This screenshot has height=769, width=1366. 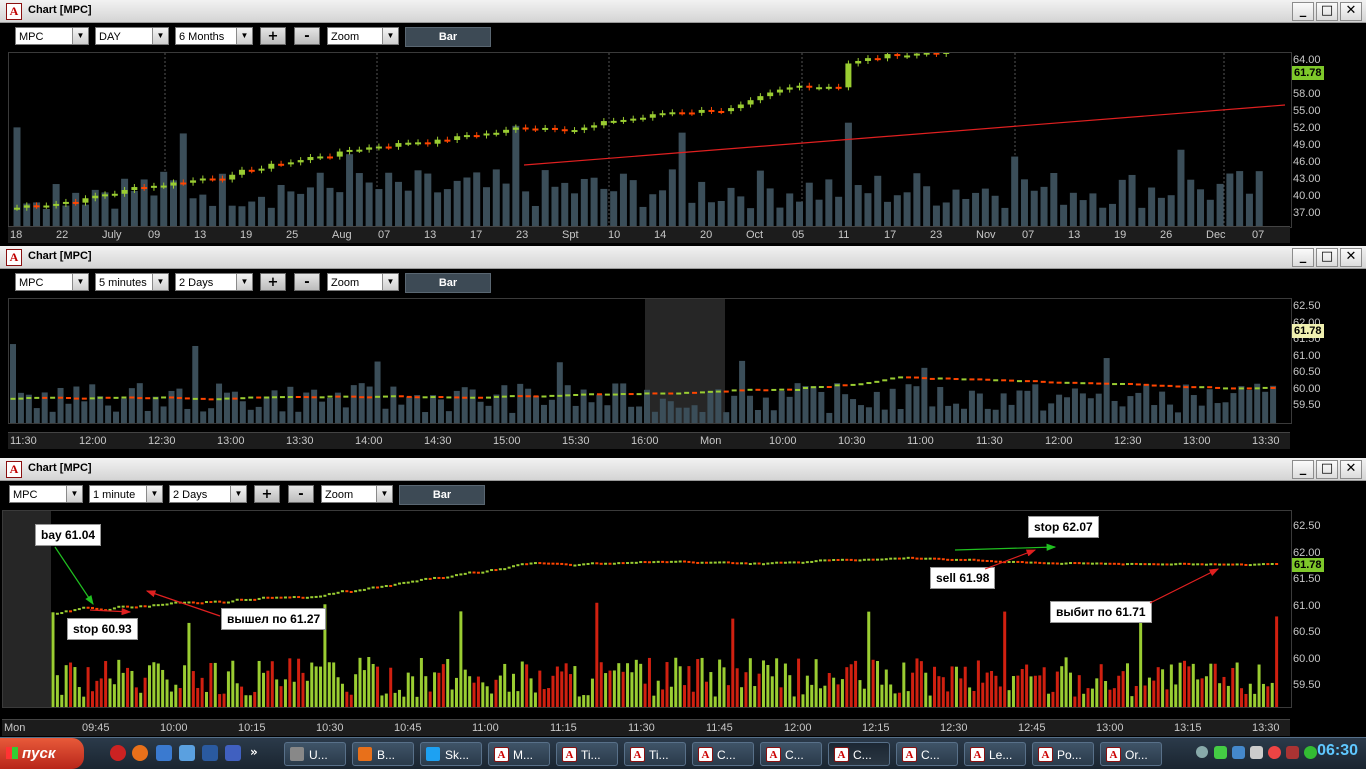 What do you see at coordinates (1310, 752) in the screenshot?
I see `tray-globe-icon` at bounding box center [1310, 752].